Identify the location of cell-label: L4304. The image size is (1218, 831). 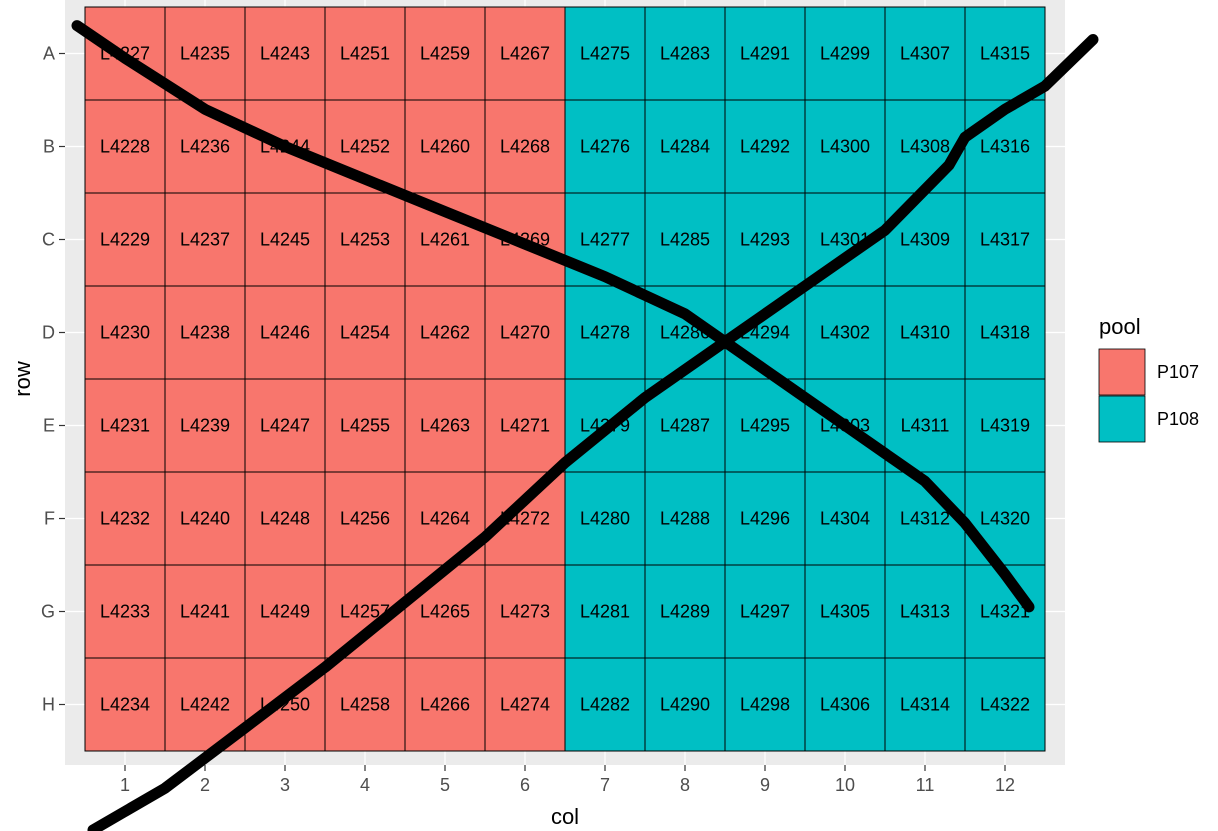
(845, 519).